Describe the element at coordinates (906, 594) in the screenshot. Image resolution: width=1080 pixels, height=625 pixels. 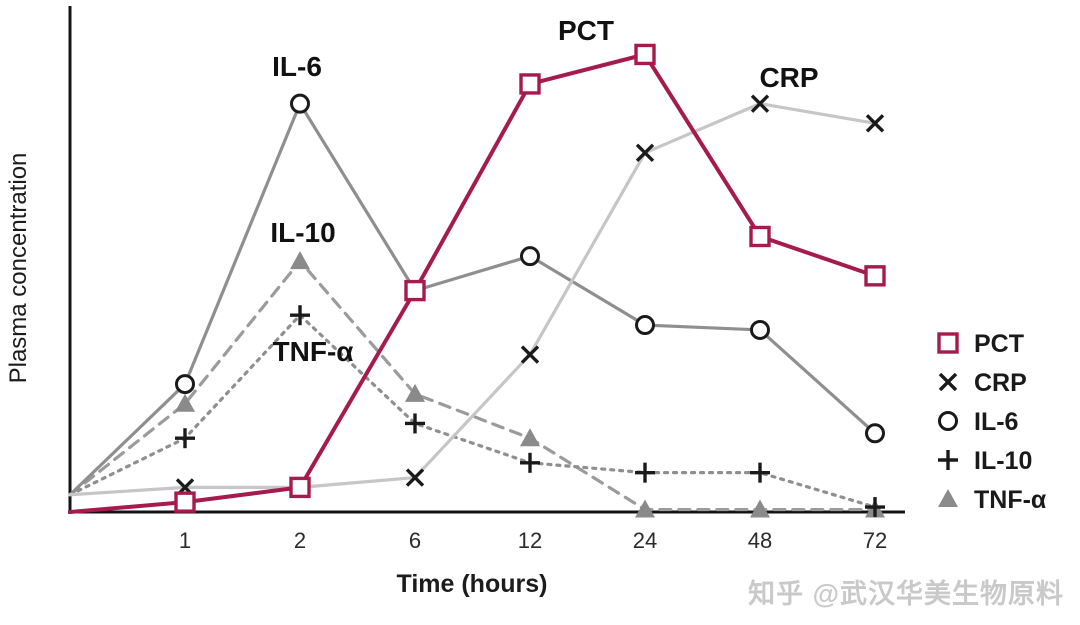
I see `watermark-text: 知乎 @武汉华美生物原料` at that location.